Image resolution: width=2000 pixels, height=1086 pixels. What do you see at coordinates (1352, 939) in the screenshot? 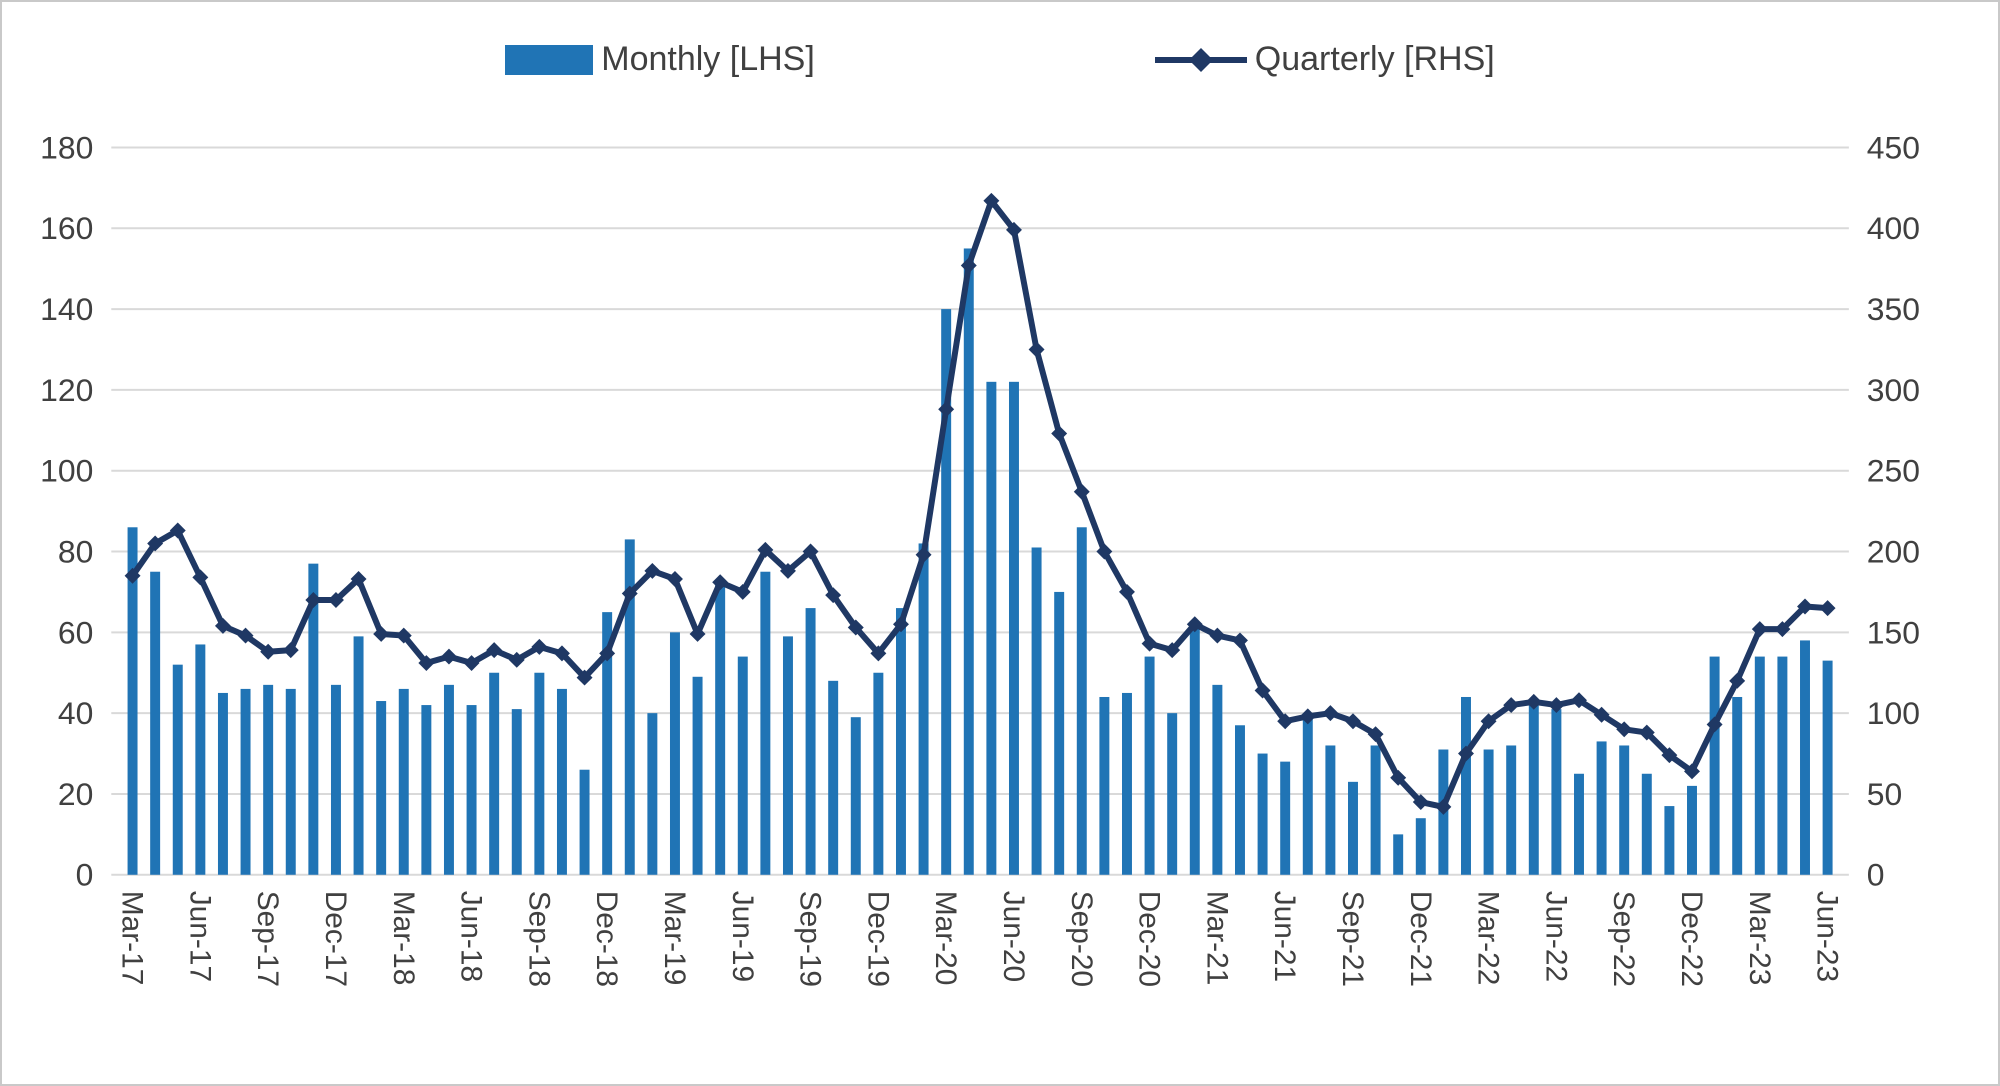
I see `x-axis-tick-label: Sep-21` at bounding box center [1352, 939].